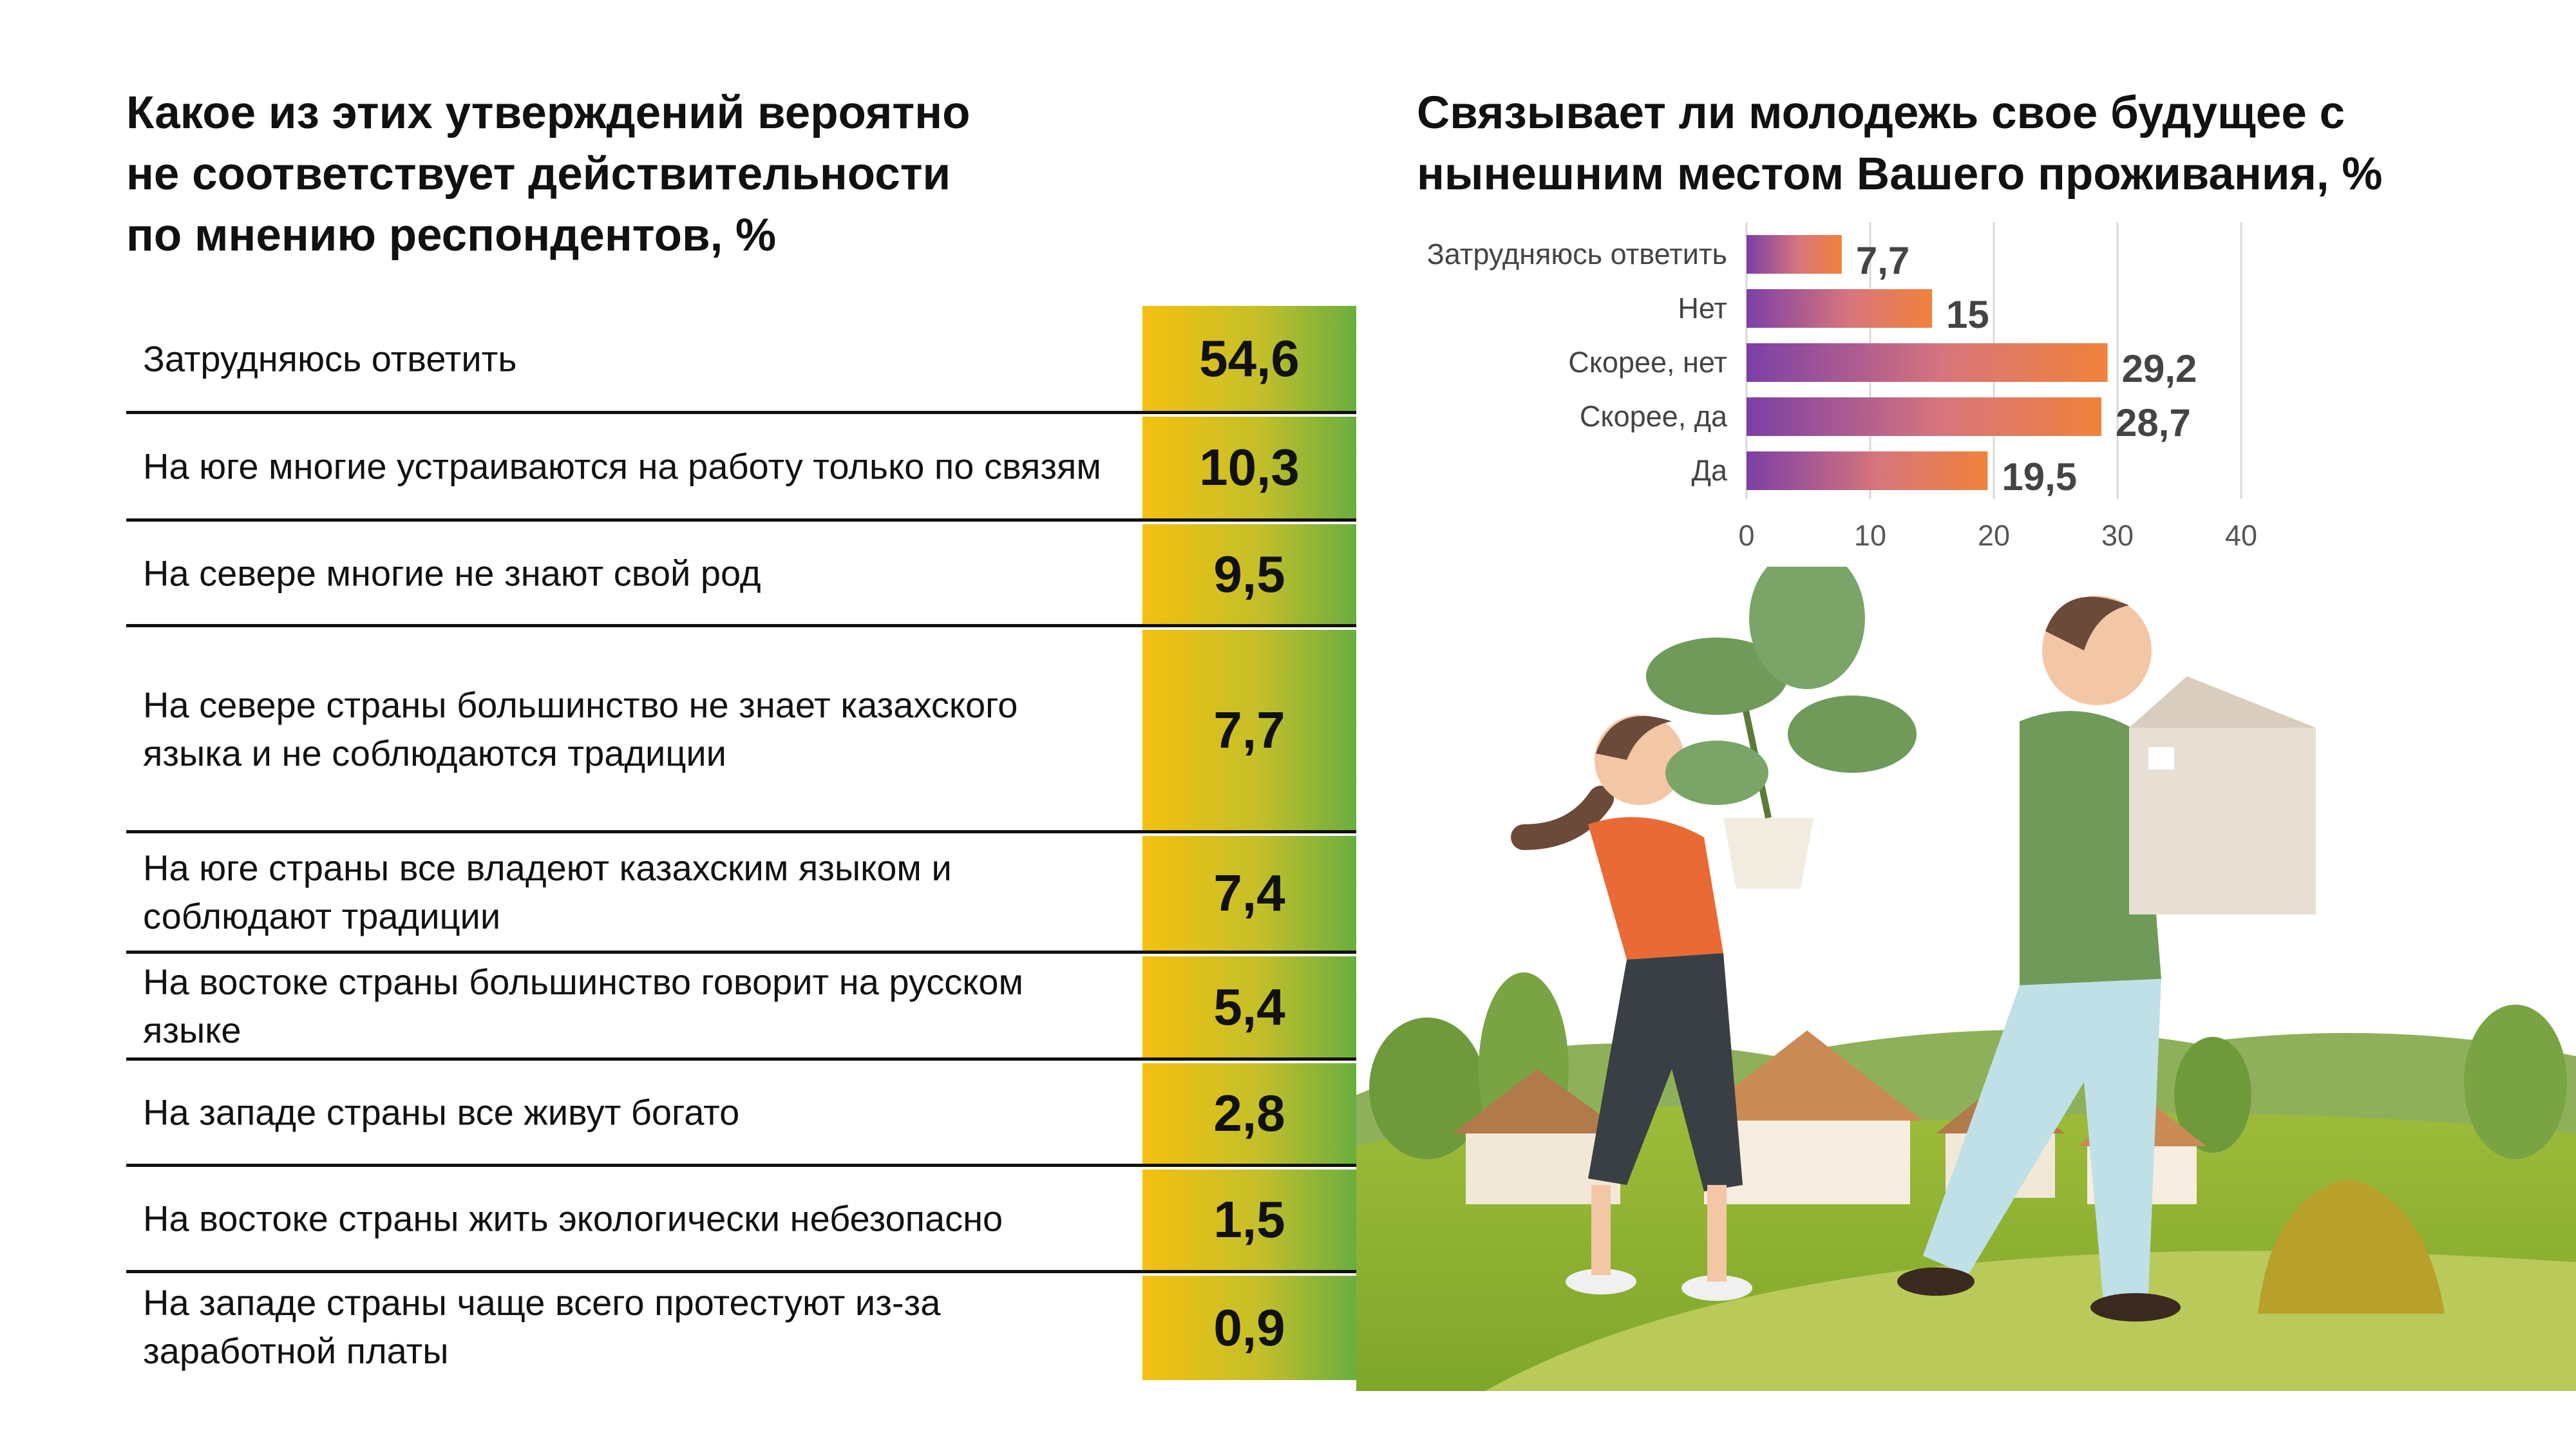 The image size is (2576, 1449). What do you see at coordinates (1249, 1112) in the screenshot?
I see `row-value: 2,8` at bounding box center [1249, 1112].